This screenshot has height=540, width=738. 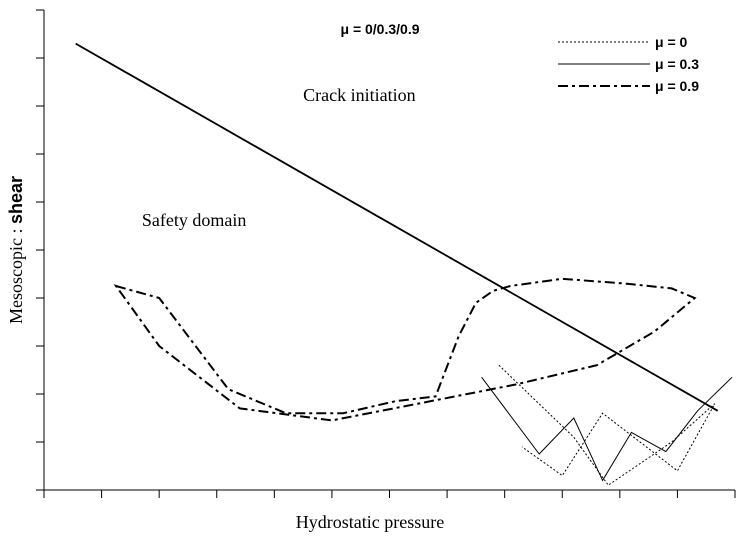 I want to click on legend-label-1: μ = 0.3, so click(x=677, y=64).